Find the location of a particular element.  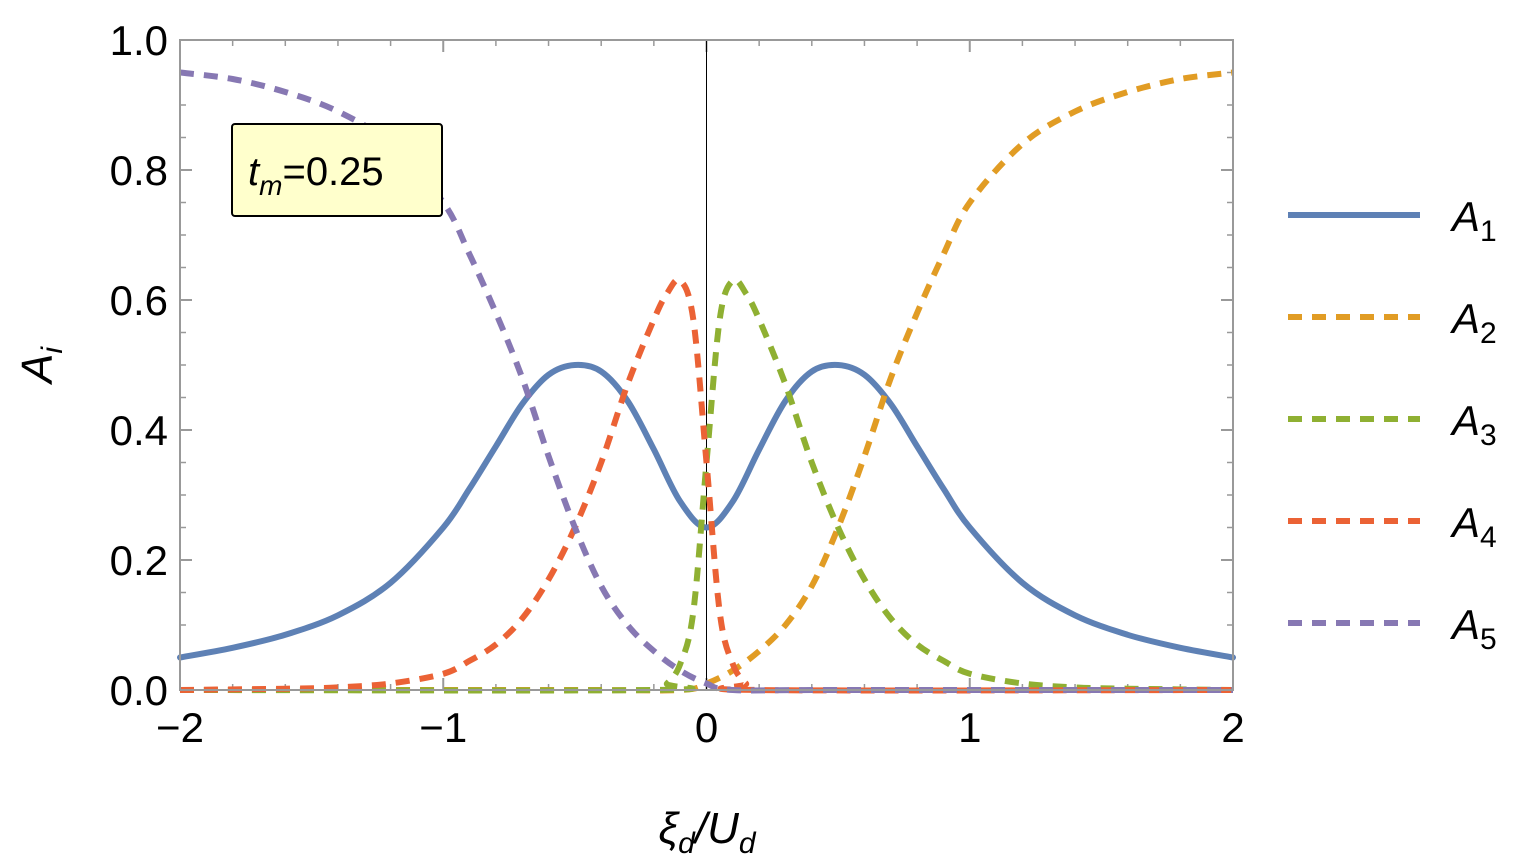

legend-label-sub: 4 is located at coordinates (1488, 537).